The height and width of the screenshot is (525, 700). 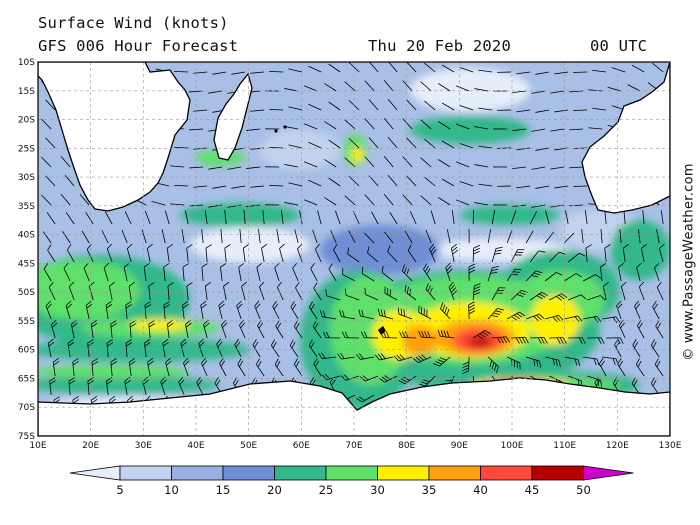 I want to click on colorbar-label: 15, so click(x=223, y=490).